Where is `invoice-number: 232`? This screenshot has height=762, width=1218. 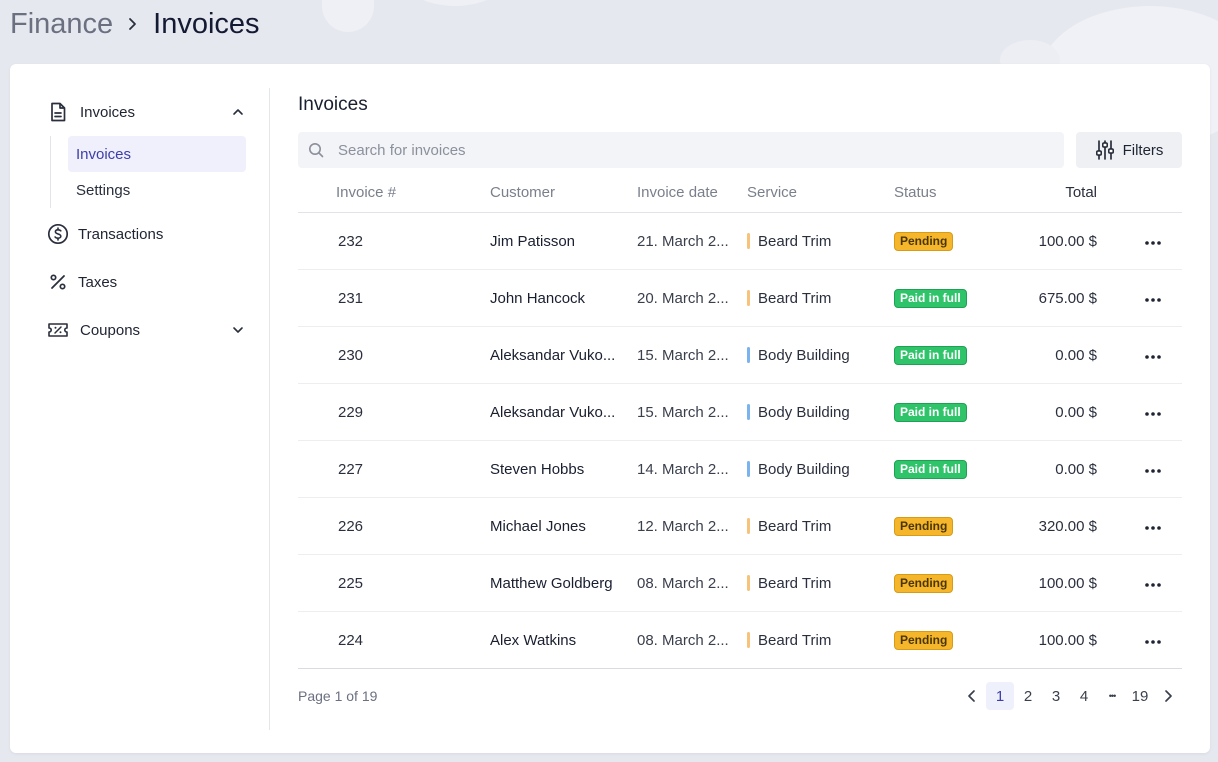
invoice-number: 232 is located at coordinates (394, 241).